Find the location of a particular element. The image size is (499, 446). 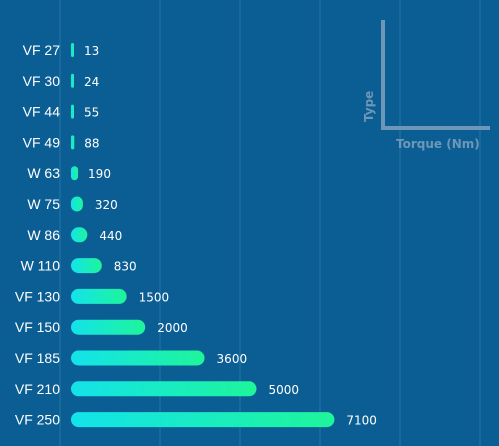

bar-row: W 63 190 is located at coordinates (69, 173).